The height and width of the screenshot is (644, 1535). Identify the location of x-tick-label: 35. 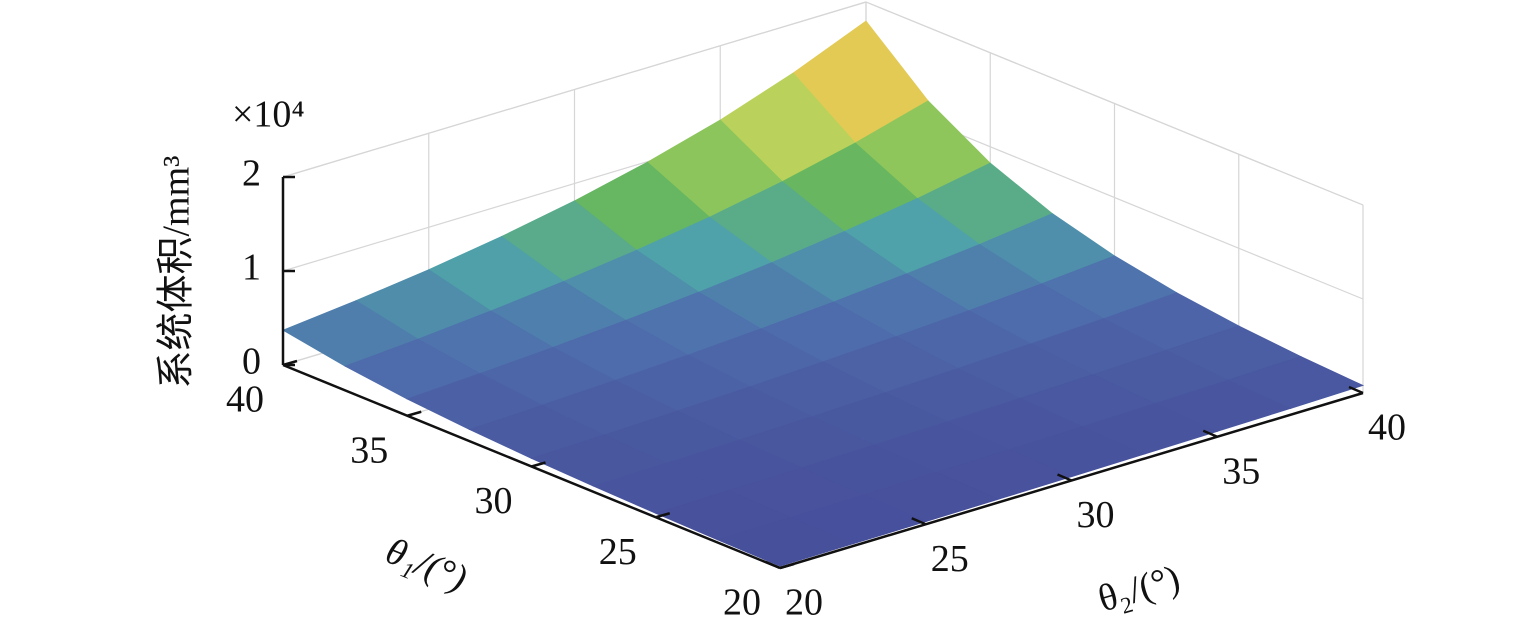
(1241, 471).